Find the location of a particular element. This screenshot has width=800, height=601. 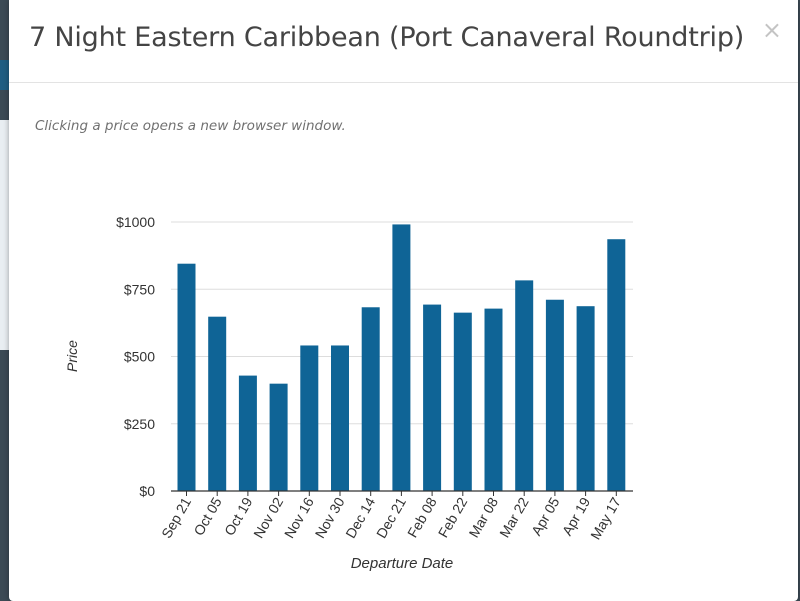

x-tick-label: Mar 08 is located at coordinates (483, 517).